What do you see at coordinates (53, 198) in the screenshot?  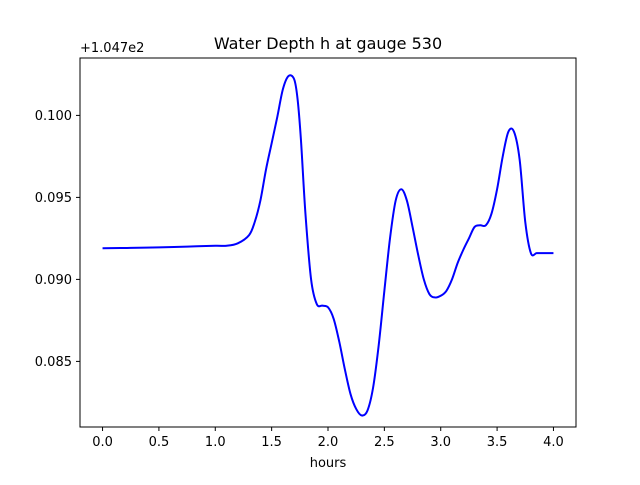 I see `y-tick-label: 0.095` at bounding box center [53, 198].